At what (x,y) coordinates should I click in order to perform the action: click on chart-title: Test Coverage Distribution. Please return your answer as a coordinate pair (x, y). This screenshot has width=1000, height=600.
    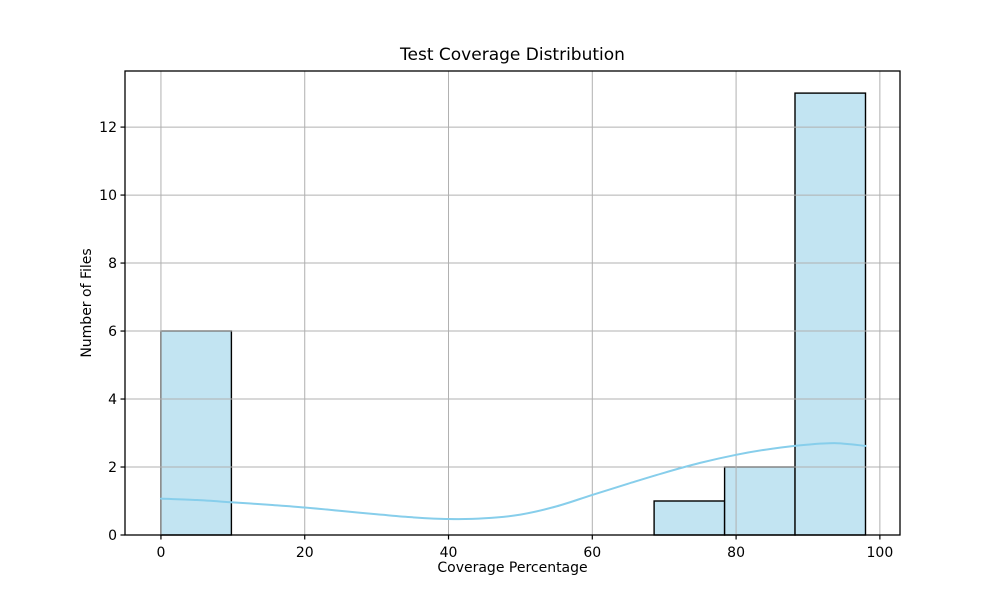
    Looking at the image, I should click on (512, 55).